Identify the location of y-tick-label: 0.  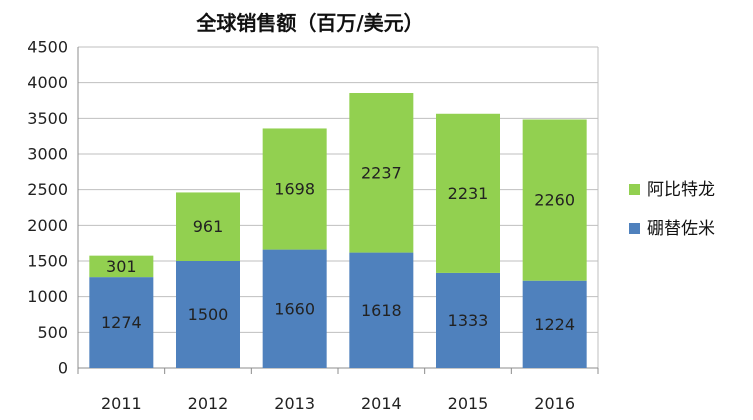
(63, 368).